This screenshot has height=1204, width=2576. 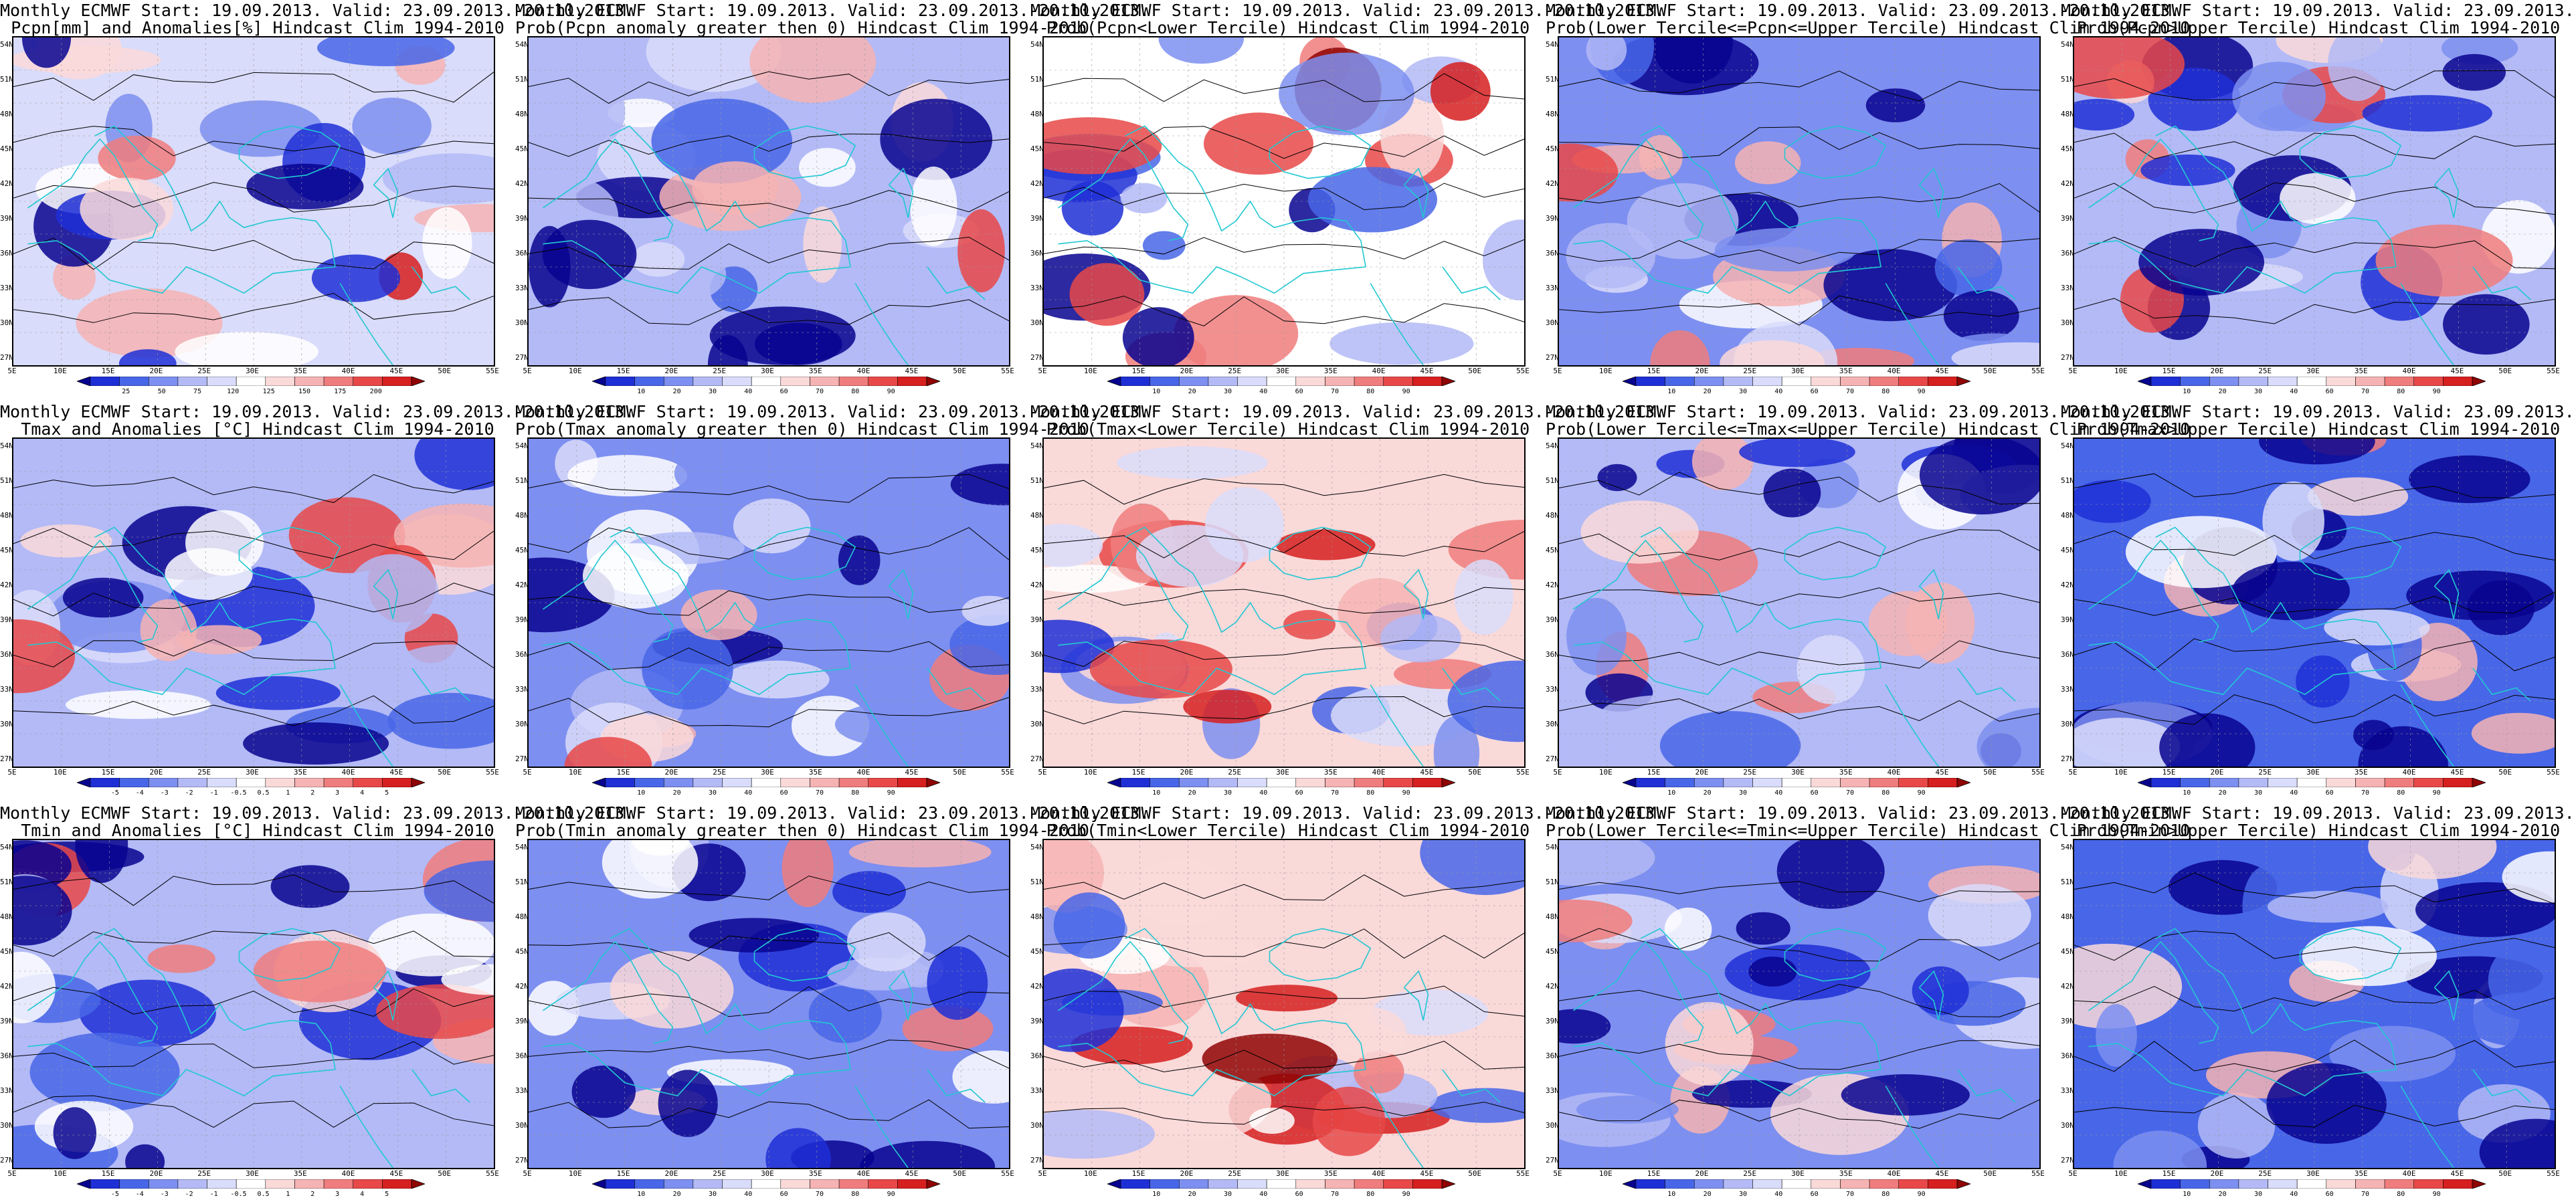 What do you see at coordinates (6, 480) in the screenshot?
I see `latitude-label: 51N` at bounding box center [6, 480].